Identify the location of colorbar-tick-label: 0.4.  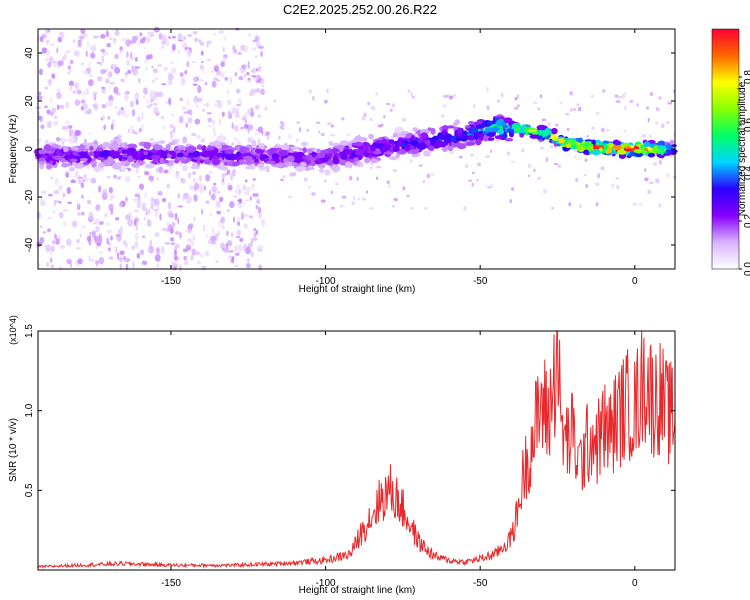
(746, 173).